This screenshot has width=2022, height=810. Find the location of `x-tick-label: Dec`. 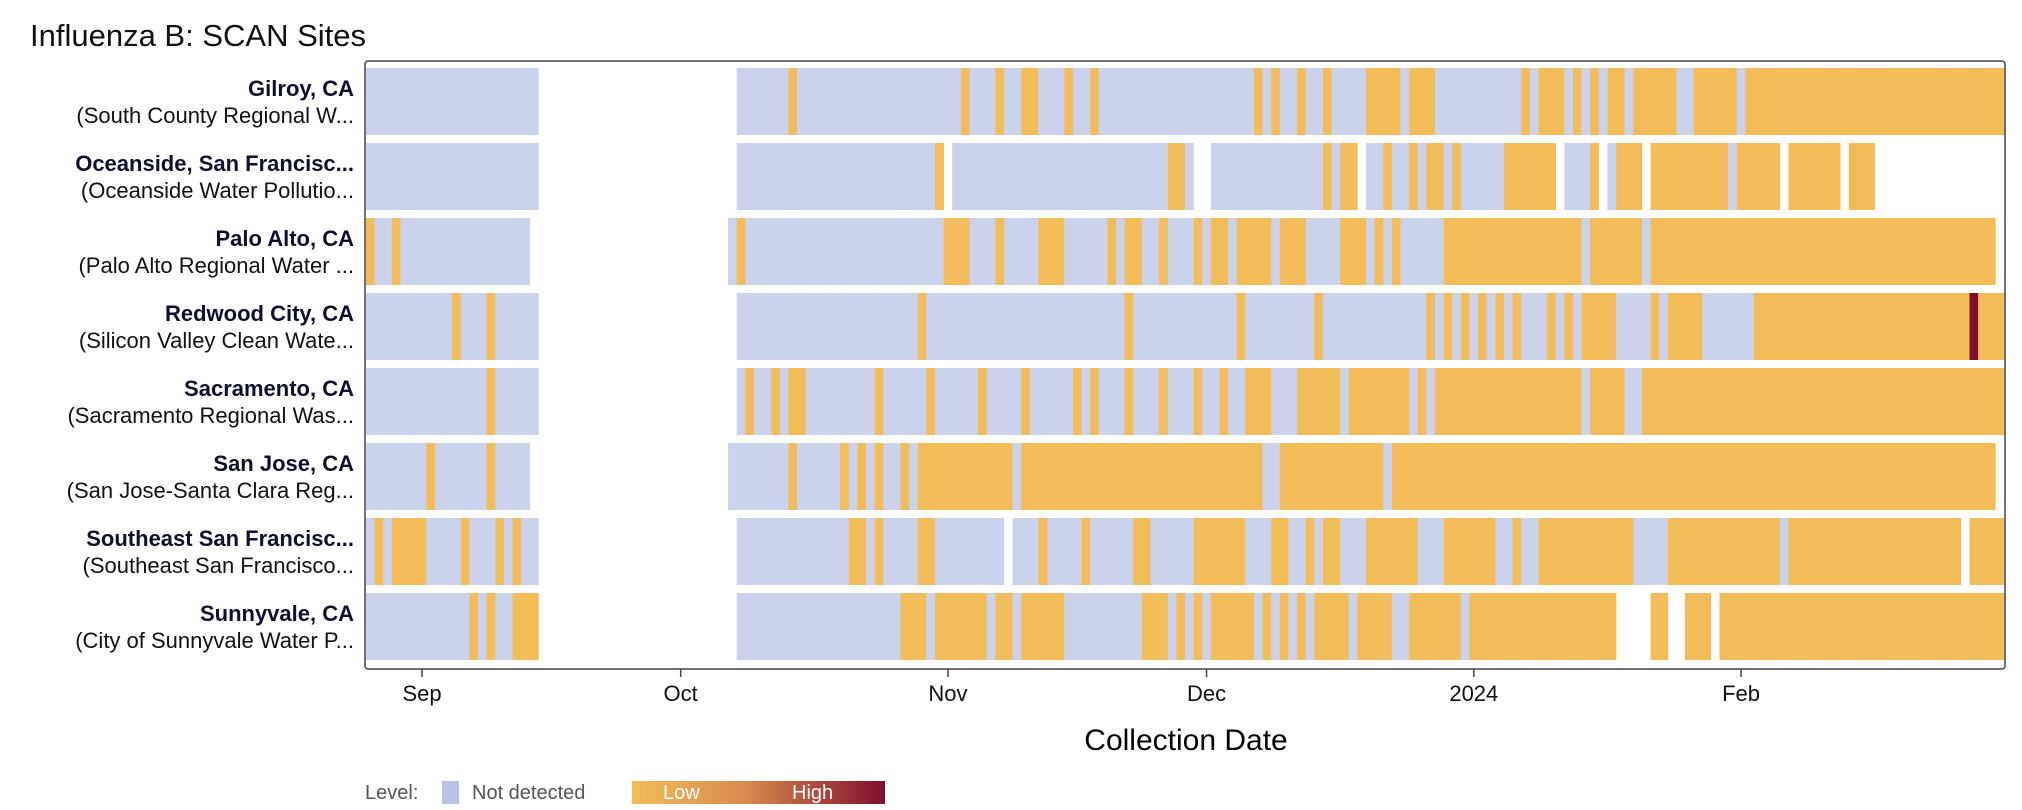

x-tick-label: Dec is located at coordinates (1206, 693).